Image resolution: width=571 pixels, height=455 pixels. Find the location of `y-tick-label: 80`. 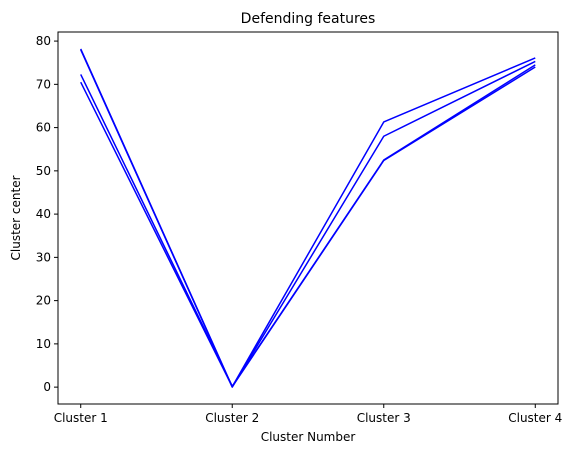

y-tick-label: 80 is located at coordinates (43, 41).